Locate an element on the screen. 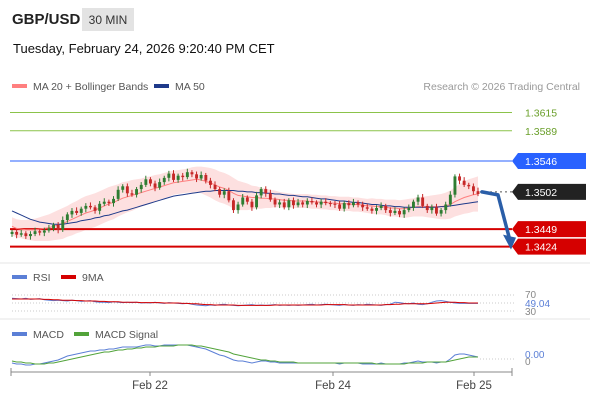  macd-signal-legend-swatch is located at coordinates (81, 334).